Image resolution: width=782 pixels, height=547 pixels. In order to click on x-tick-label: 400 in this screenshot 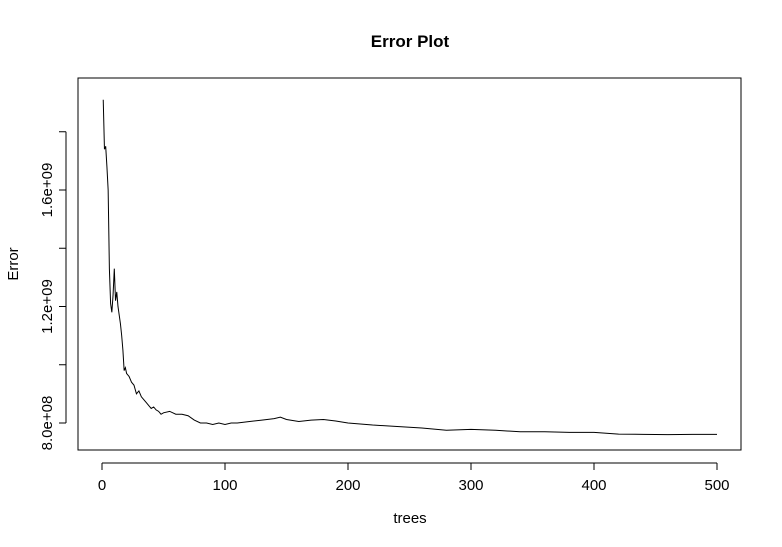, I will do `click(593, 485)`.